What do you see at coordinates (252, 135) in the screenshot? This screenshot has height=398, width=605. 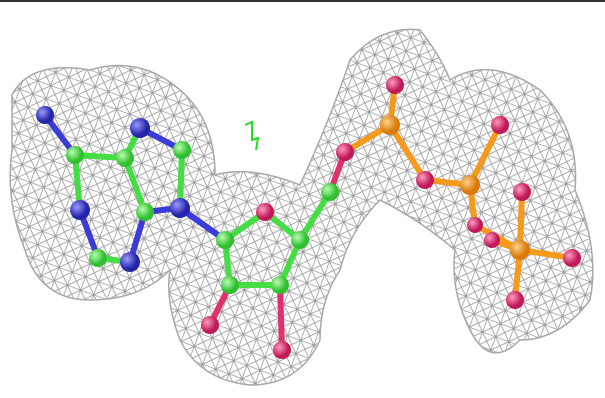 I see `water-fragment` at bounding box center [252, 135].